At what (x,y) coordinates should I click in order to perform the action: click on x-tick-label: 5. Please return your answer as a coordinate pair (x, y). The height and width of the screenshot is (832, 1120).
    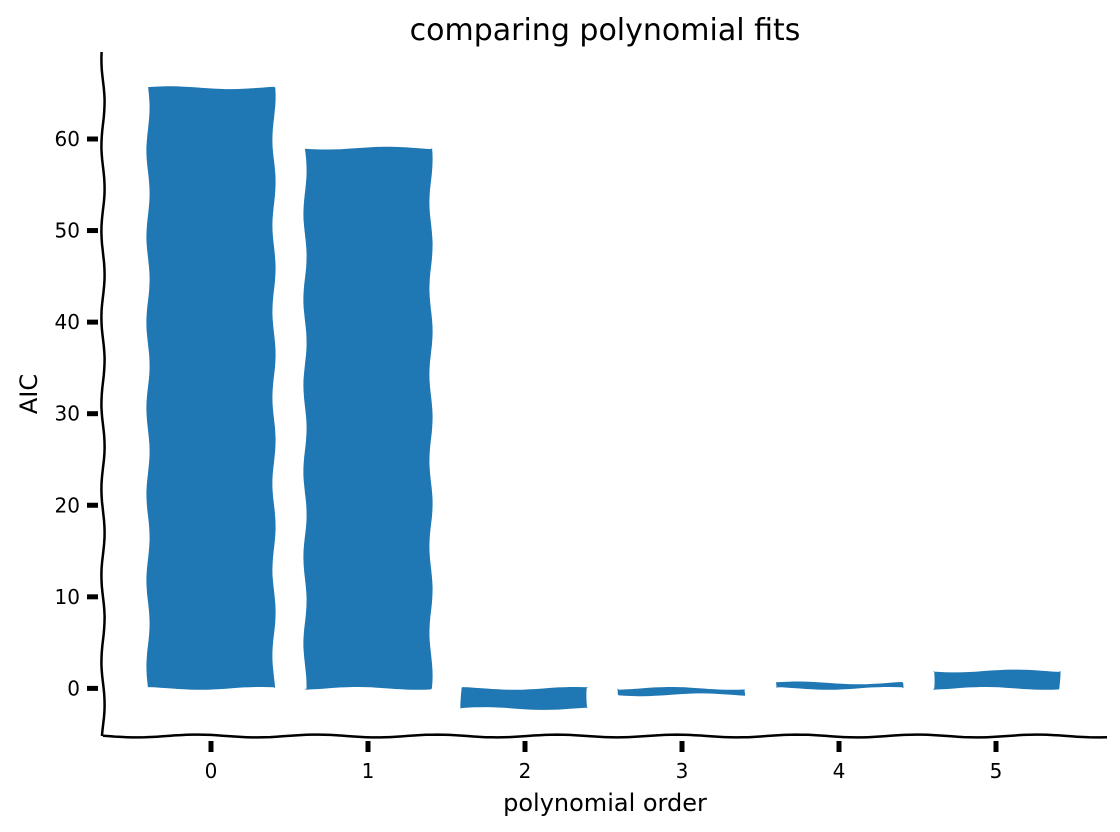
    Looking at the image, I should click on (996, 771).